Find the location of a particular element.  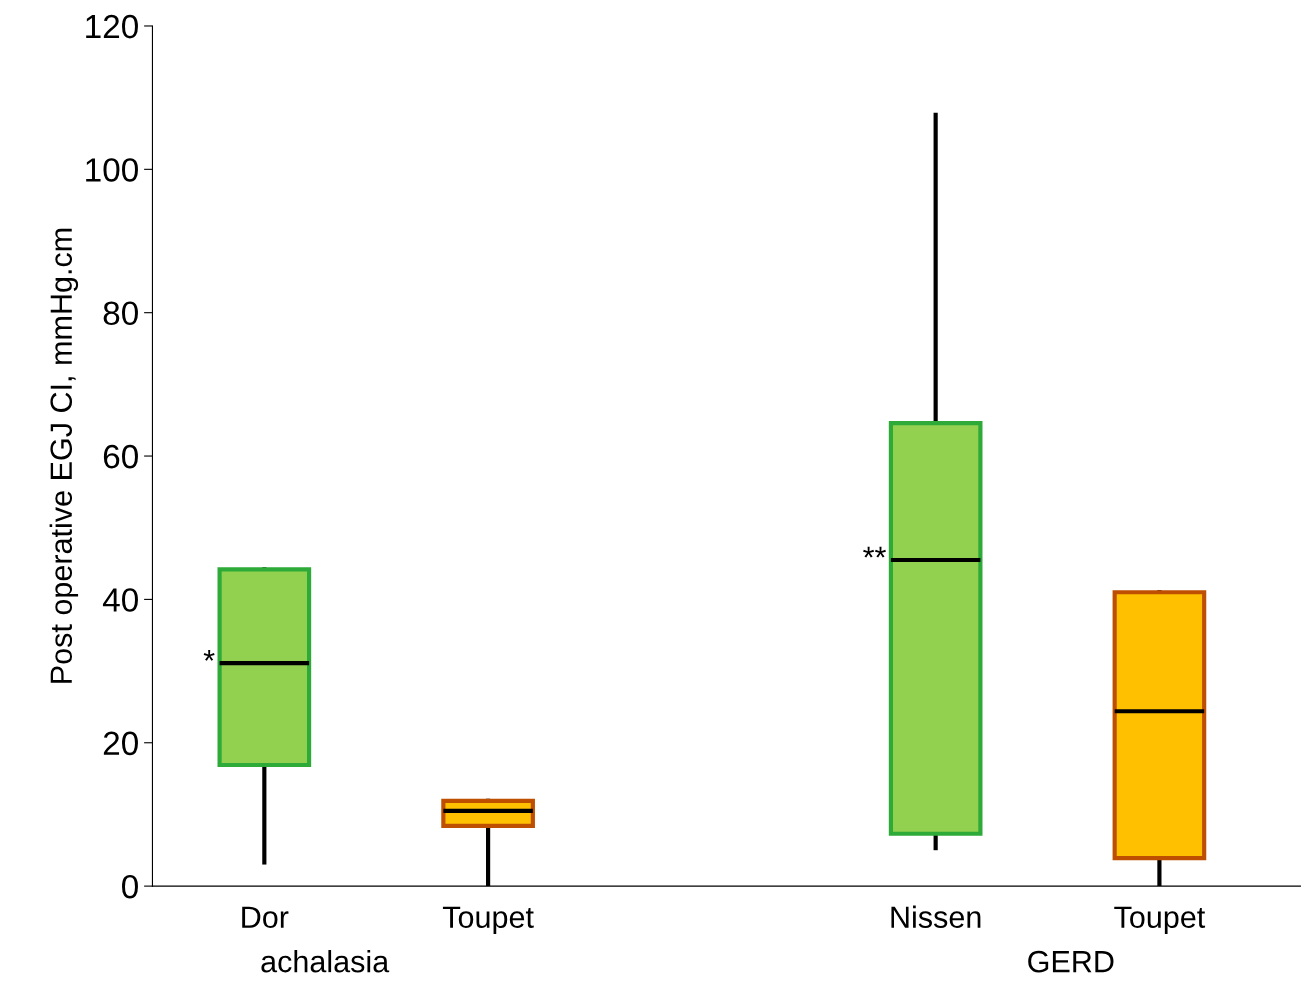

text: GERD is located at coordinates (1071, 961).